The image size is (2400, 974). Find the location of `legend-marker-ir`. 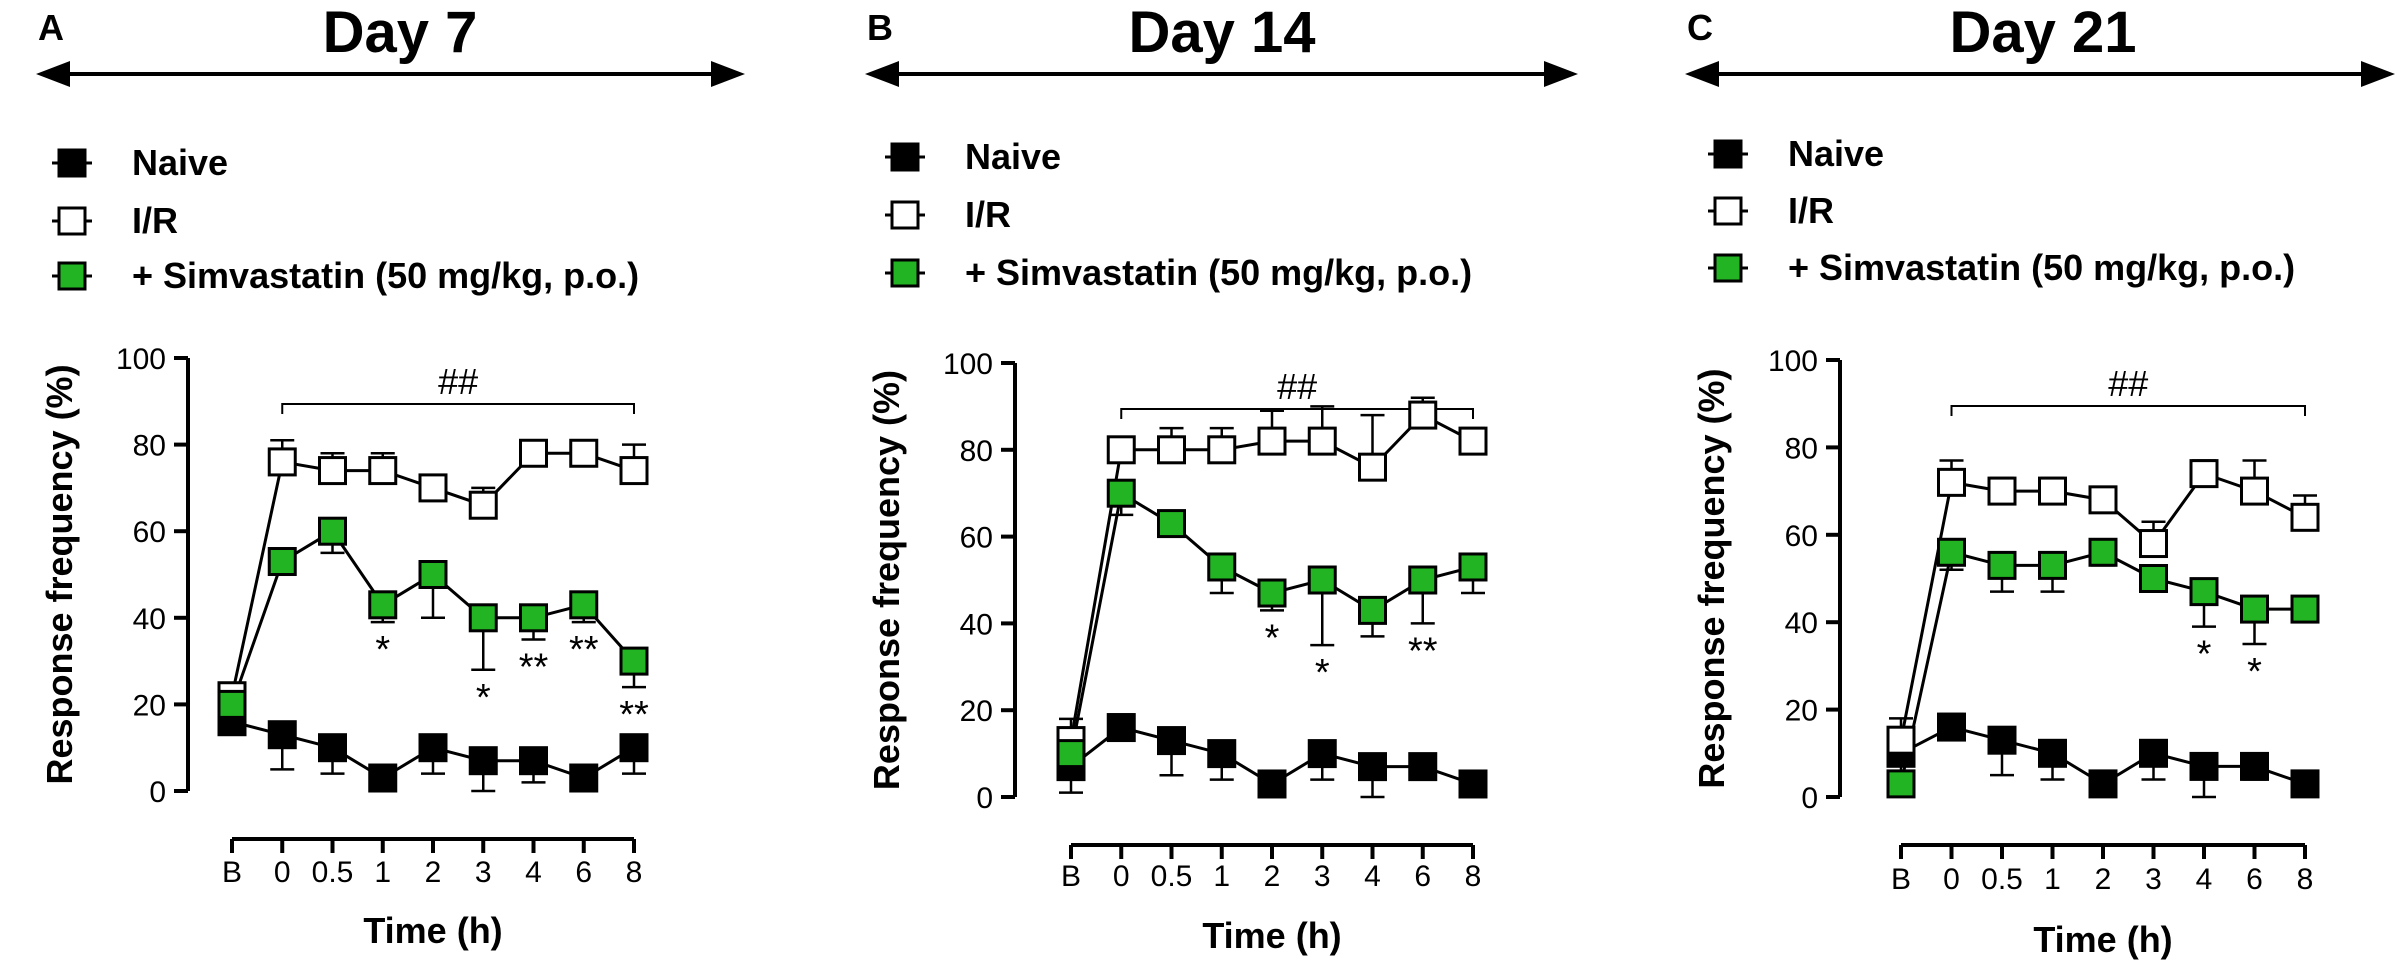

legend-marker-ir is located at coordinates (72, 221).